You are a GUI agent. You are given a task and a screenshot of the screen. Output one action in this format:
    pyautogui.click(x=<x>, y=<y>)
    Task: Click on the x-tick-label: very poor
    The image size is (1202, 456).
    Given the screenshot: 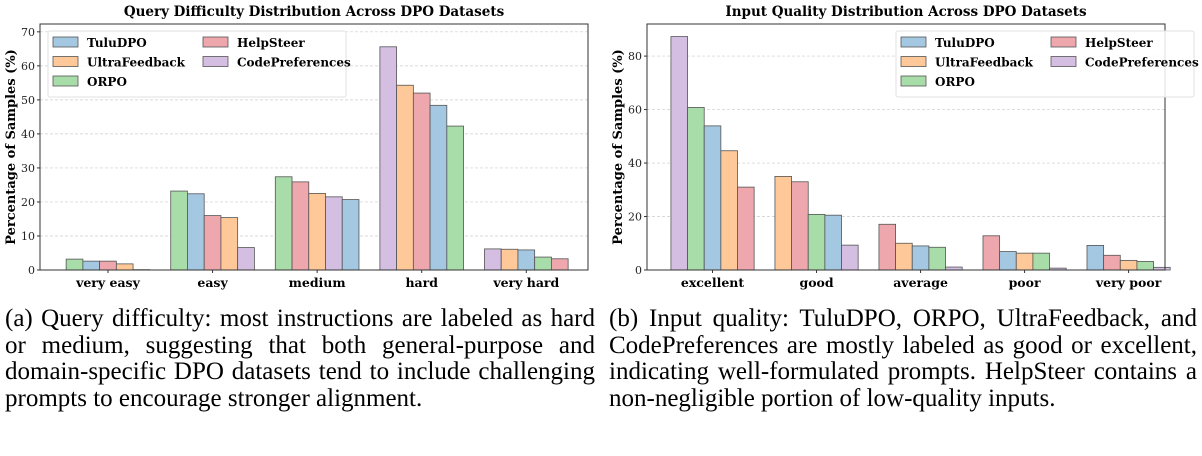 What is the action you would take?
    pyautogui.click(x=1128, y=282)
    